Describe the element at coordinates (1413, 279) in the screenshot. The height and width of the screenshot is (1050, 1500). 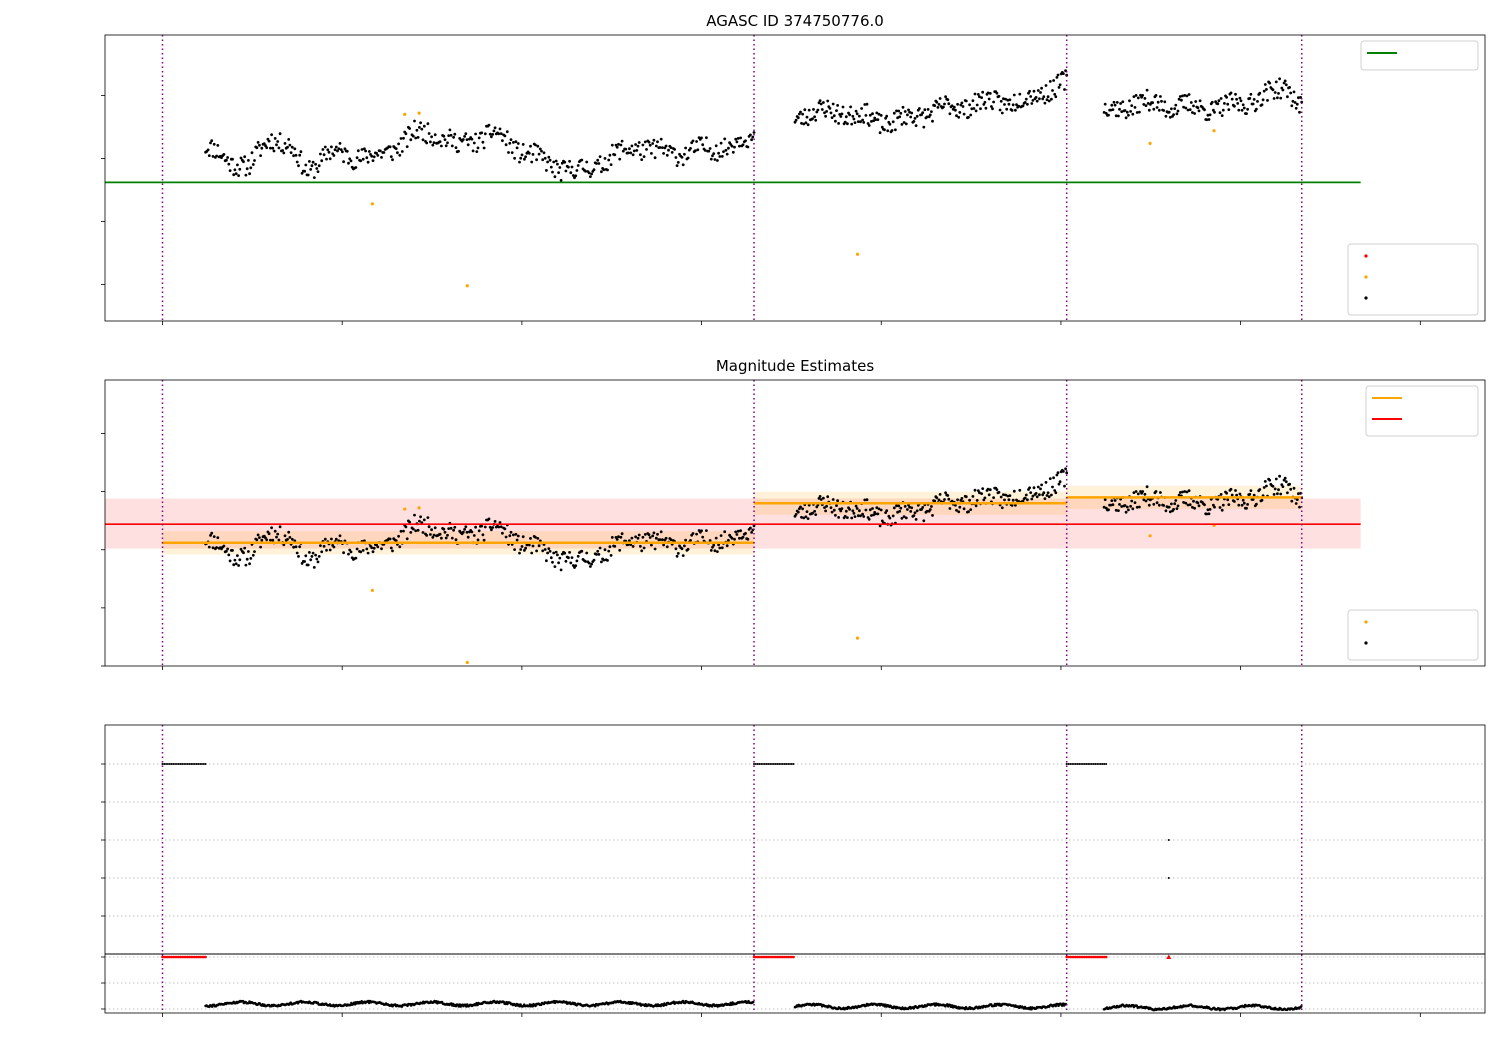
I see `legend-box` at that location.